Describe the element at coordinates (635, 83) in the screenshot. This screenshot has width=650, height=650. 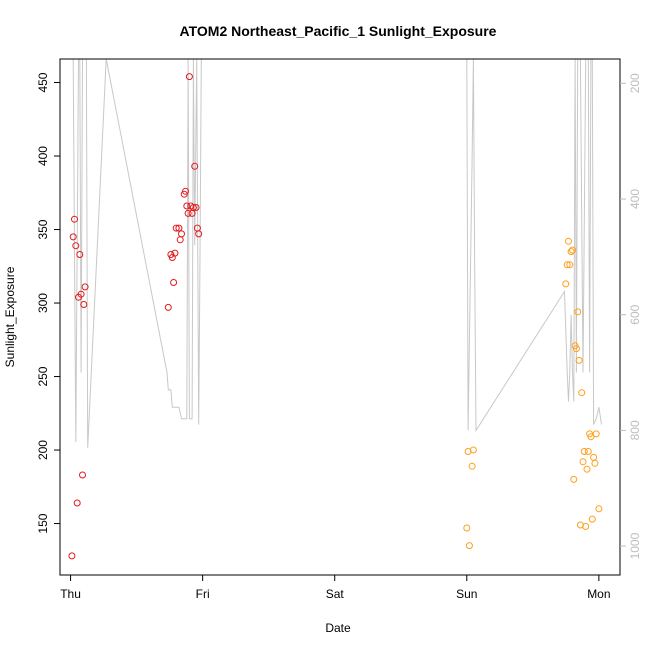
I see `y2-tick-label: 200` at that location.